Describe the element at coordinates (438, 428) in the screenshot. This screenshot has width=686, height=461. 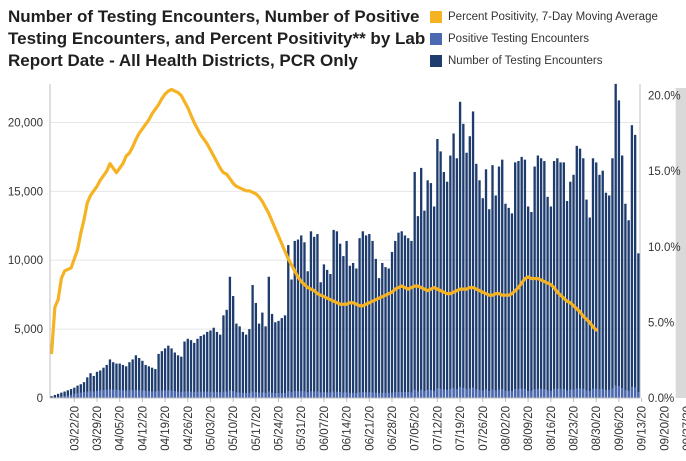
I see `x-tick-label: 07/12/20` at that location.